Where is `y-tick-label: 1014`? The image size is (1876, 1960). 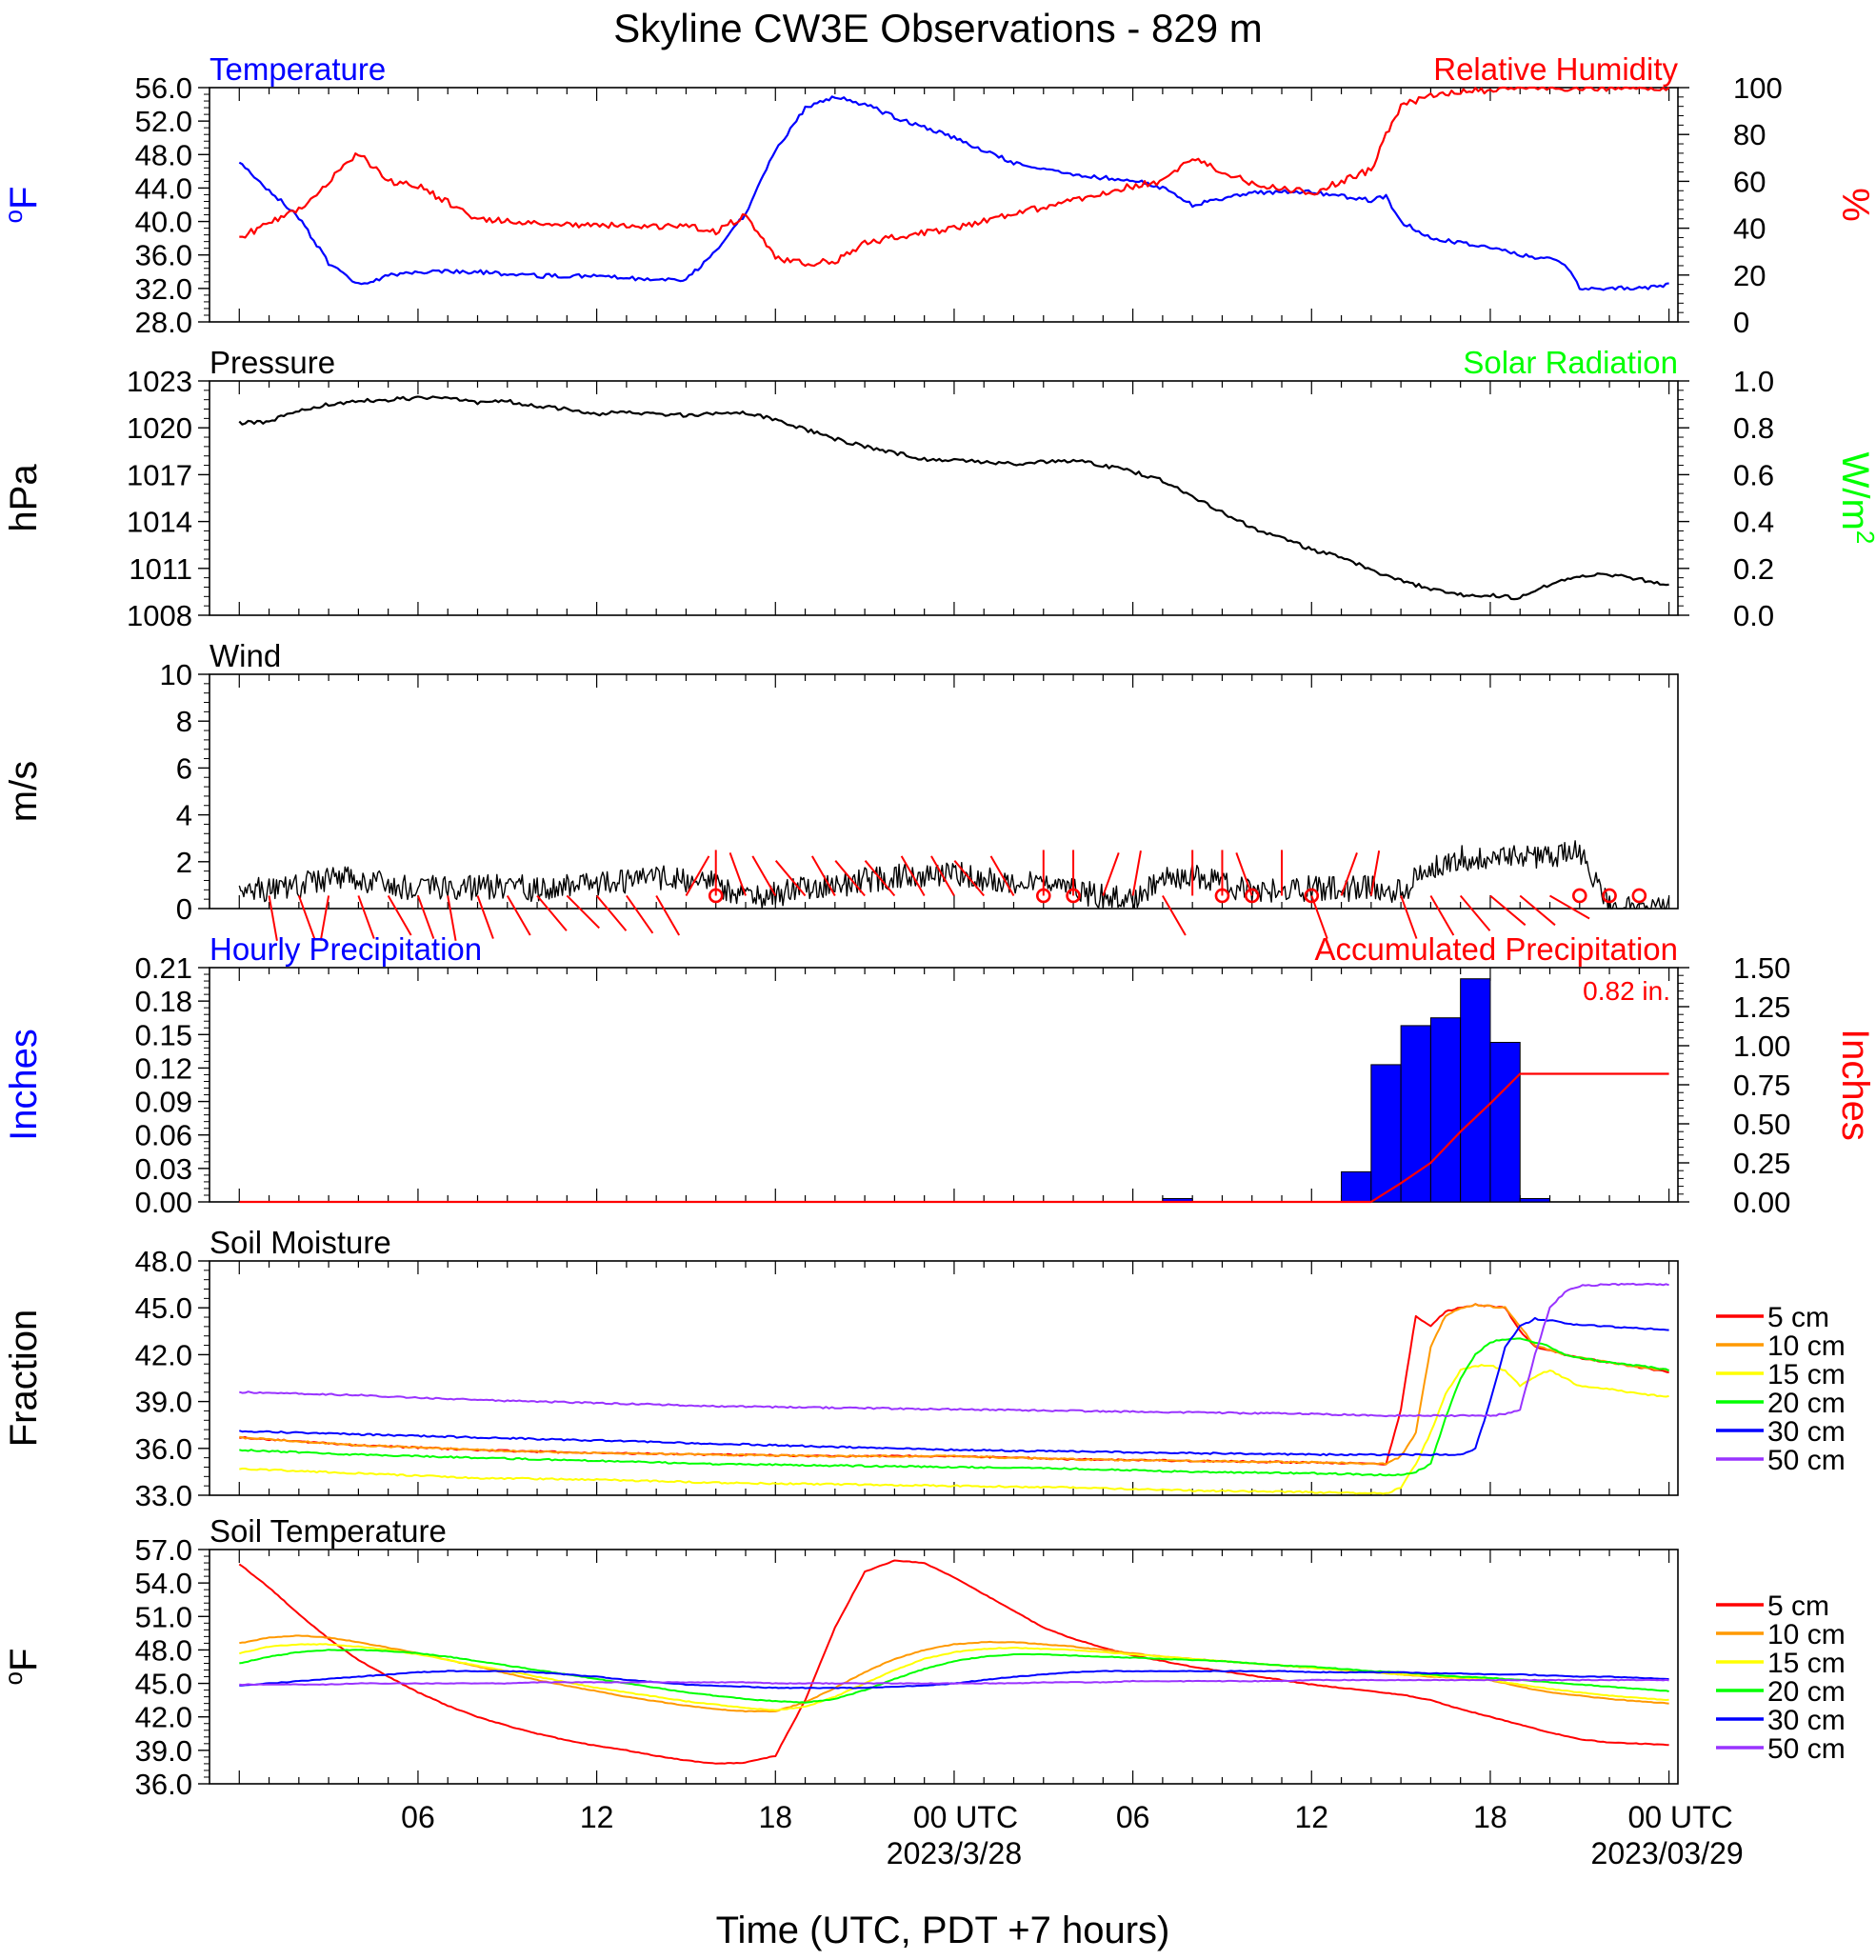 y-tick-label: 1014 is located at coordinates (159, 522).